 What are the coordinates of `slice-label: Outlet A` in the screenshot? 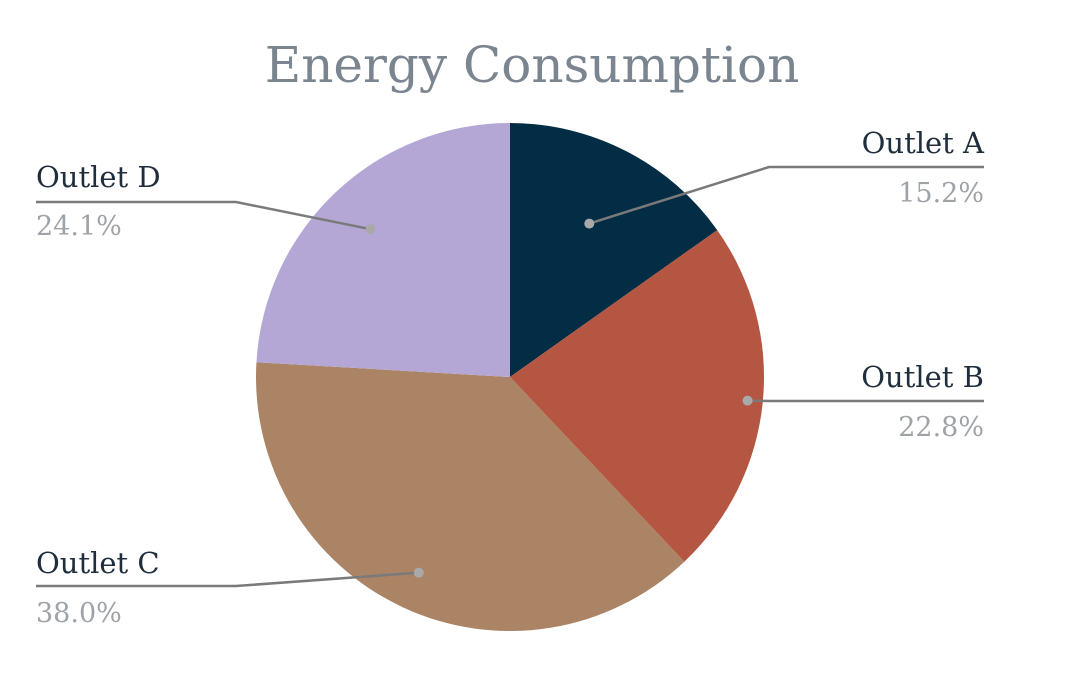 It's located at (923, 143).